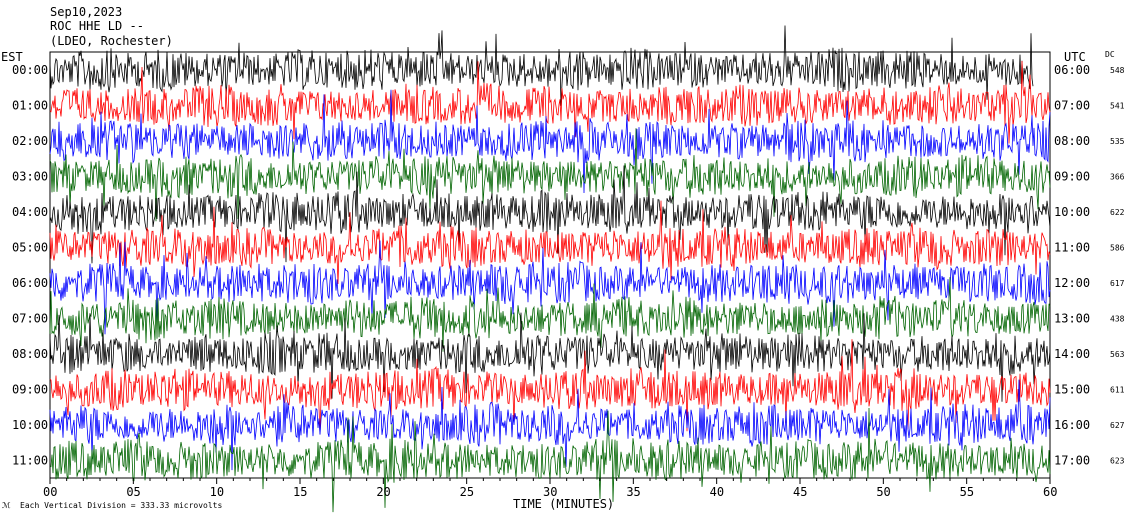 The image size is (1130, 519). What do you see at coordinates (1072, 354) in the screenshot?
I see `utc-hour-label: 14:00` at bounding box center [1072, 354].